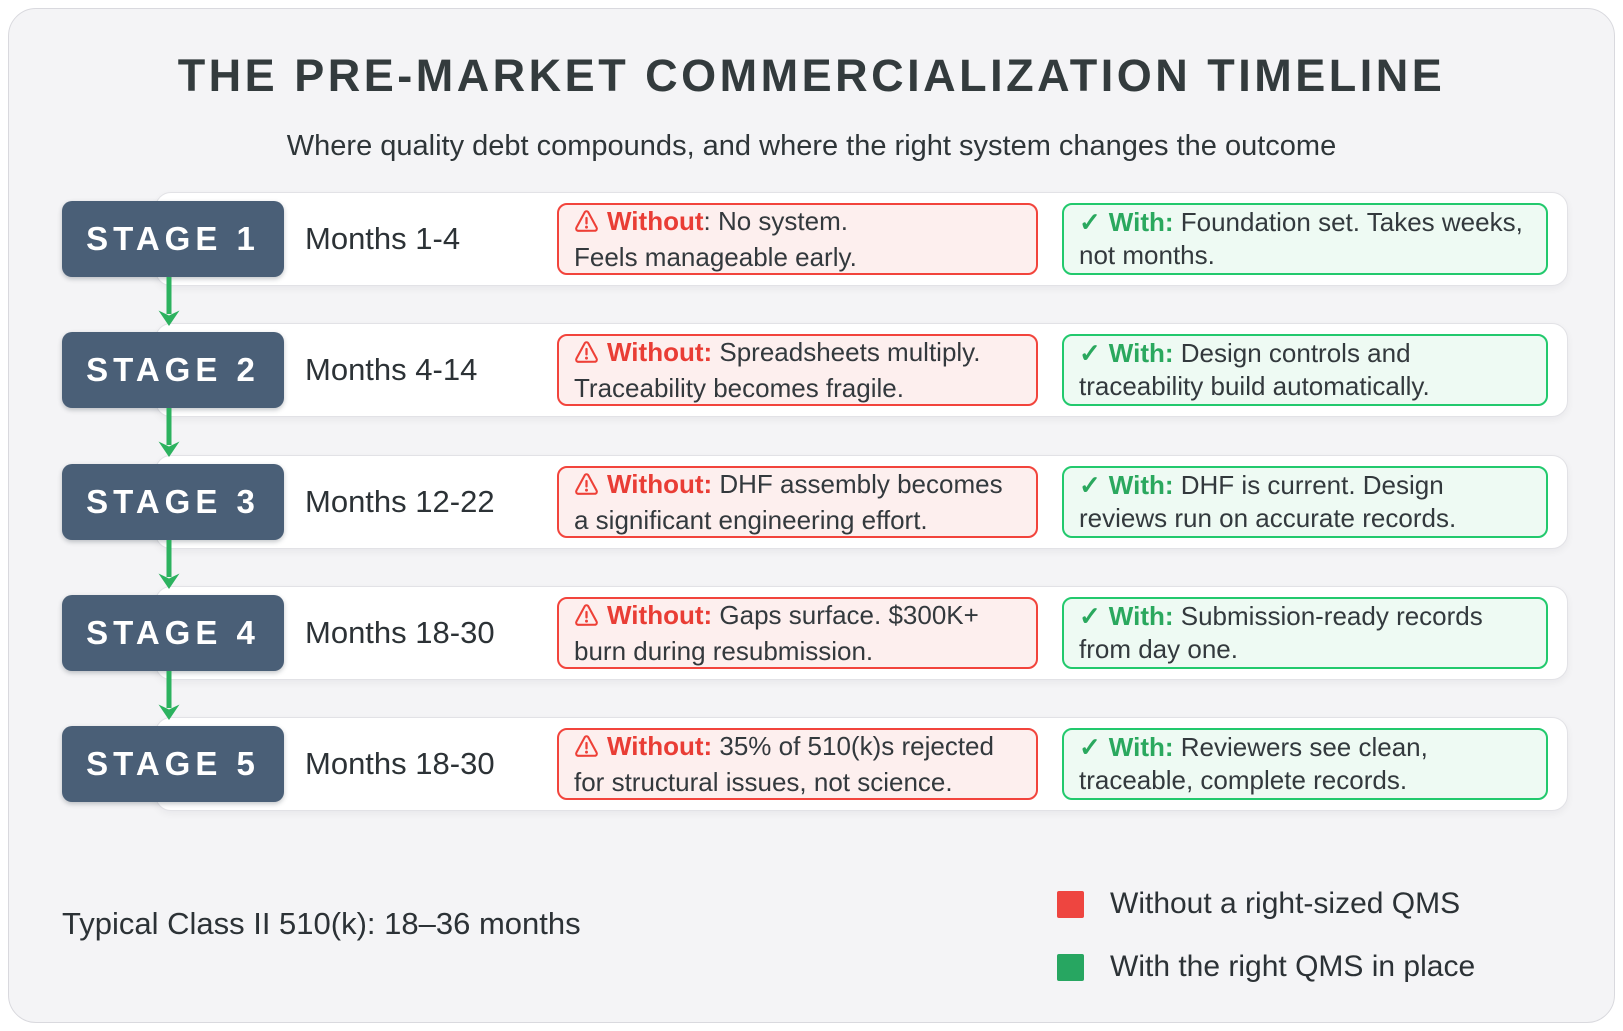  I want to click on stage-badge-label: STAGE 2, so click(173, 369).